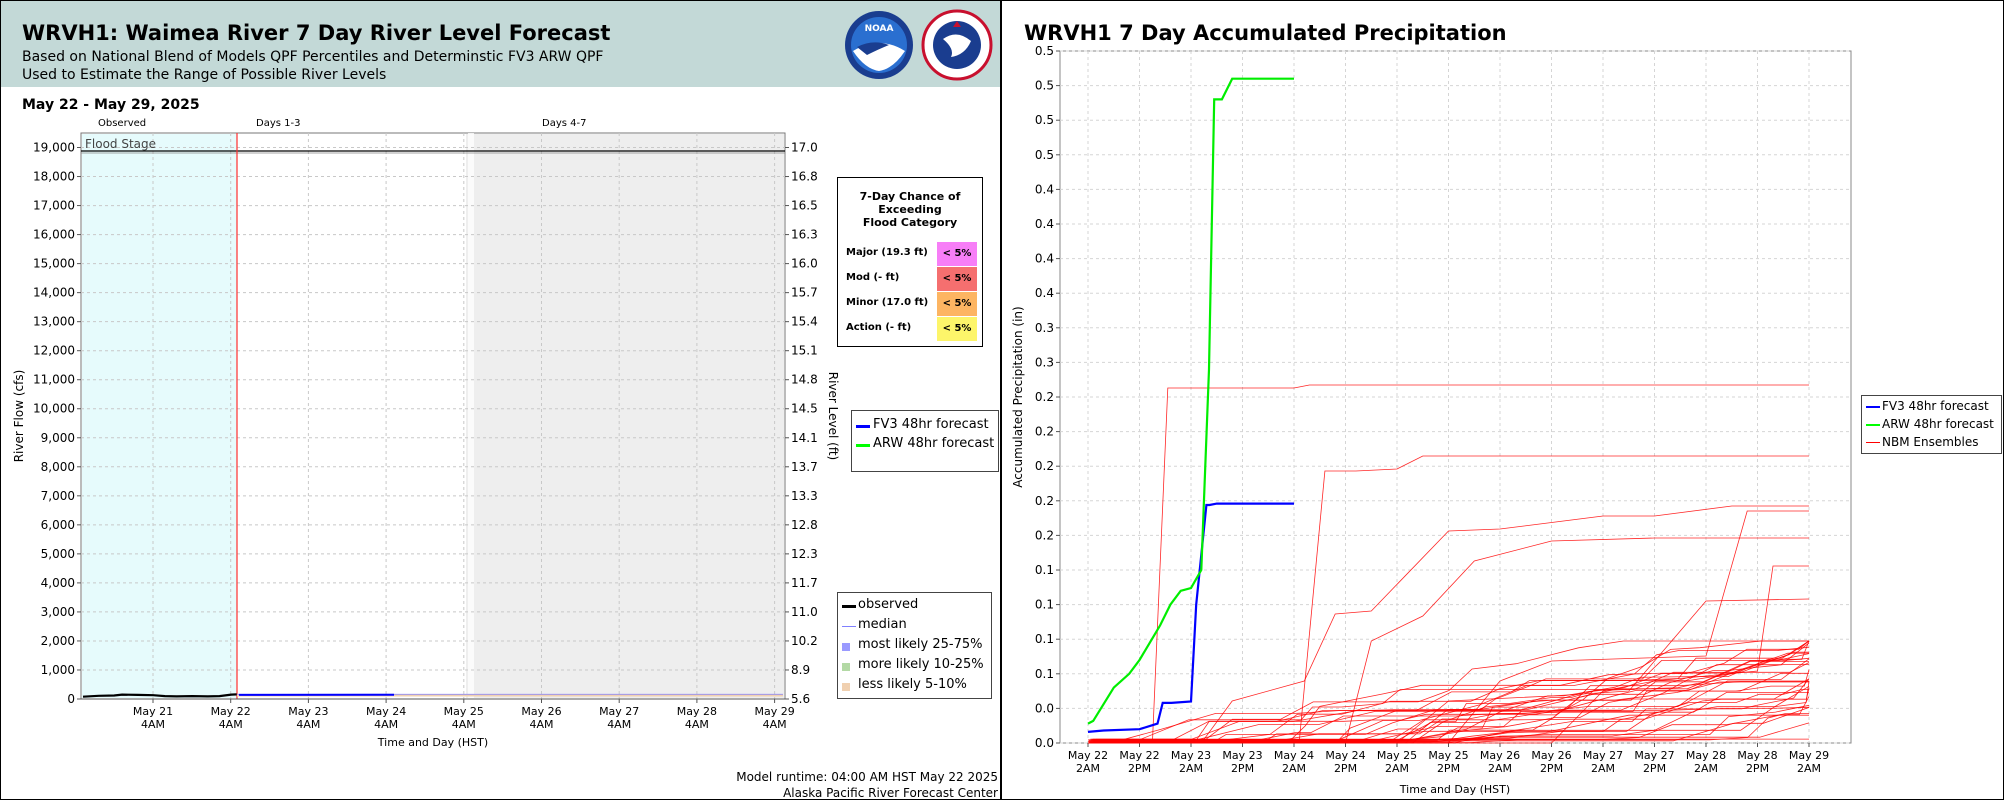 The width and height of the screenshot is (2004, 802). What do you see at coordinates (71, 699) in the screenshot?
I see `y-tick-label: 0` at bounding box center [71, 699].